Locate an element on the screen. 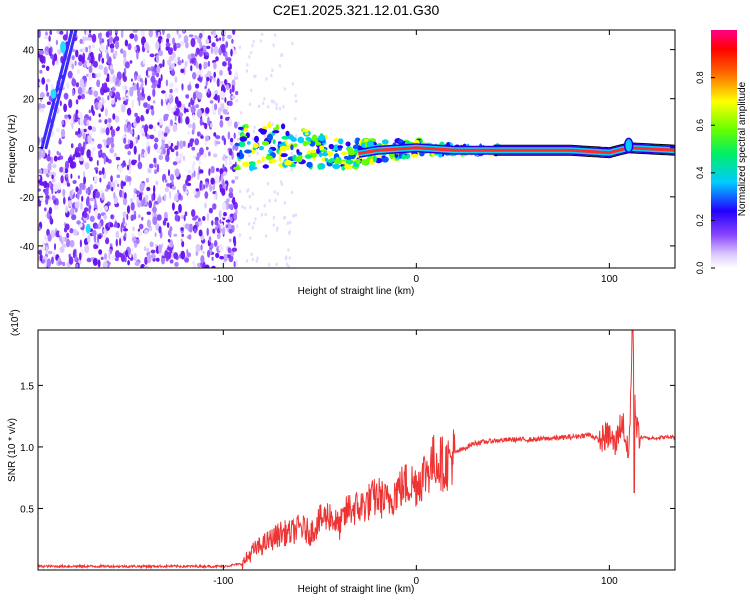 Image resolution: width=750 pixels, height=600 pixels. snr-xlabel: Height of straight line (km) is located at coordinates (356, 589).